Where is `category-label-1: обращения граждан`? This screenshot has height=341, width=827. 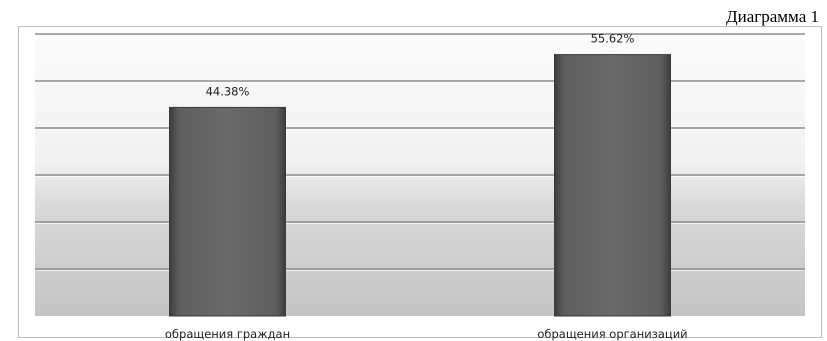
category-label-1: обращения граждан is located at coordinates (227, 334).